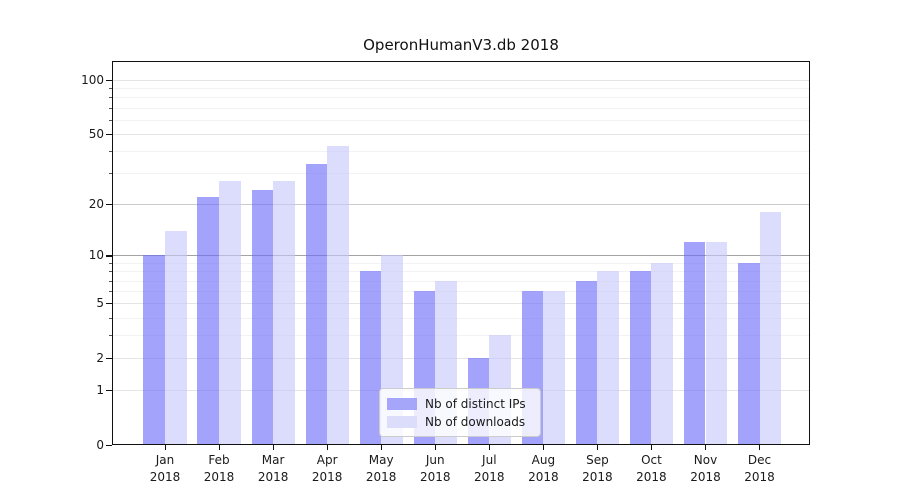  What do you see at coordinates (475, 422) in the screenshot?
I see `legend-label-downloads: Nb of downloads` at bounding box center [475, 422].